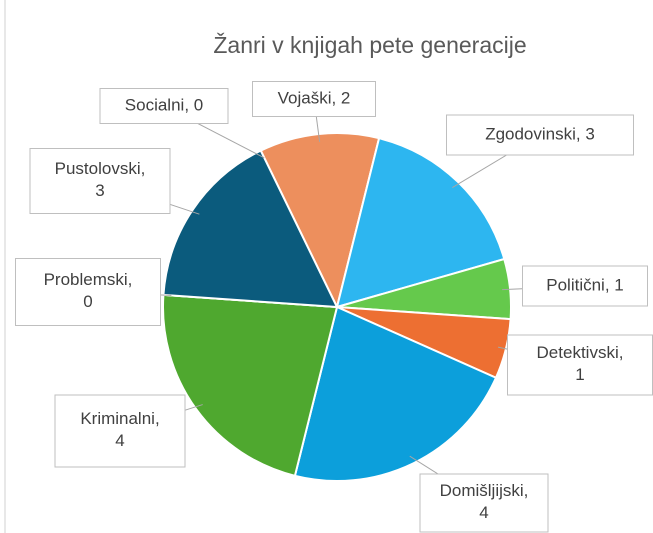 Image resolution: width=653 pixels, height=533 pixels. I want to click on label-line: Detektivski,, so click(580, 352).